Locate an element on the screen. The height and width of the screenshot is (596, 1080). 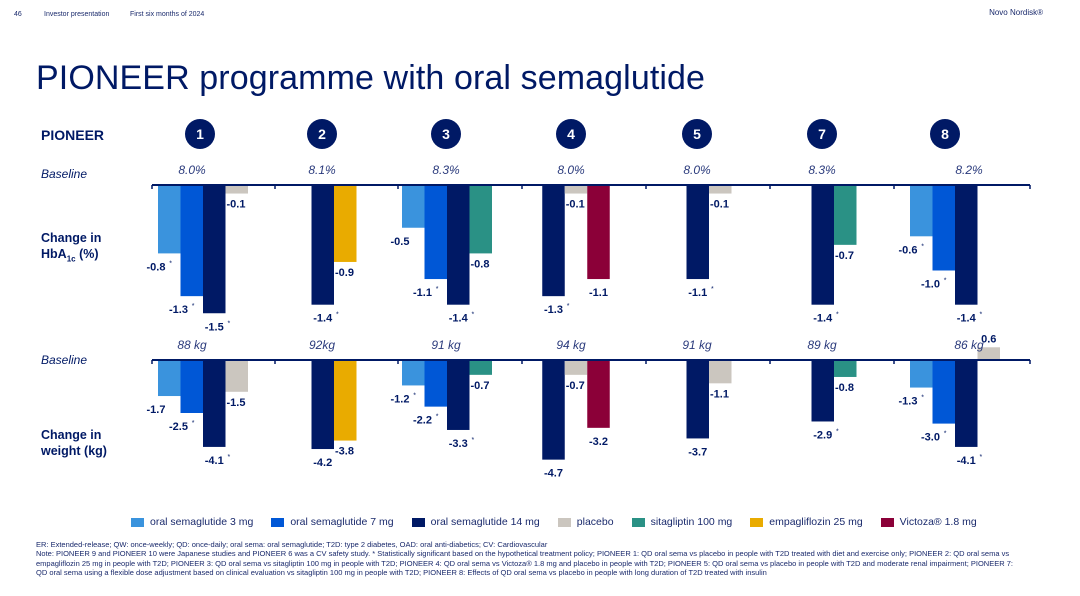
hba1c-bar-trial1-sema3 is located at coordinates (169, 219).